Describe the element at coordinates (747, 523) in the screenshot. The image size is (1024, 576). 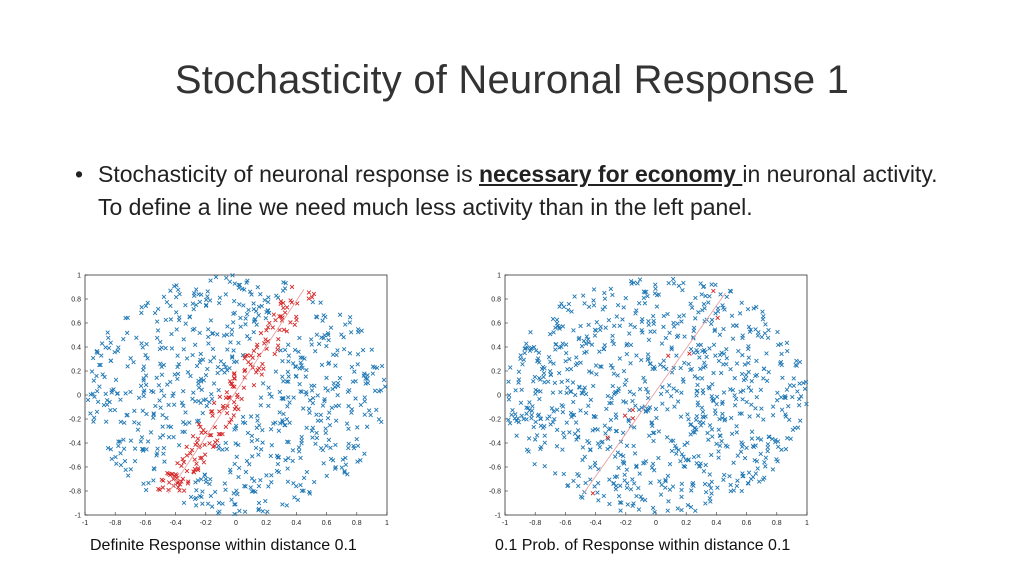
I see `x-tick-label: 0.6` at that location.